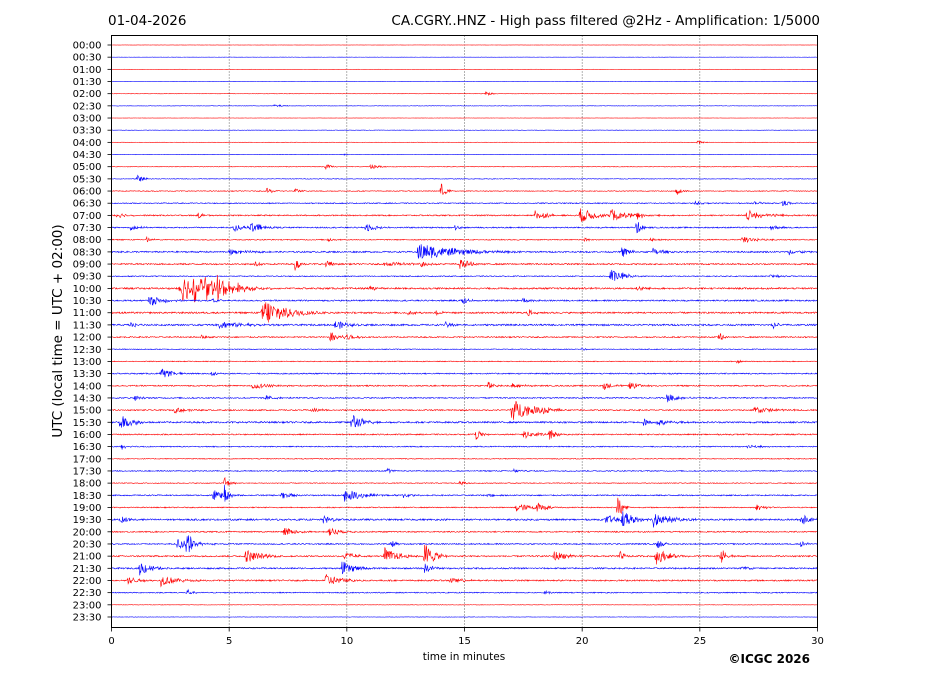 This screenshot has width=927, height=696. Describe the element at coordinates (769, 659) in the screenshot. I see `copyright-label: ©ICGC 2026` at that location.